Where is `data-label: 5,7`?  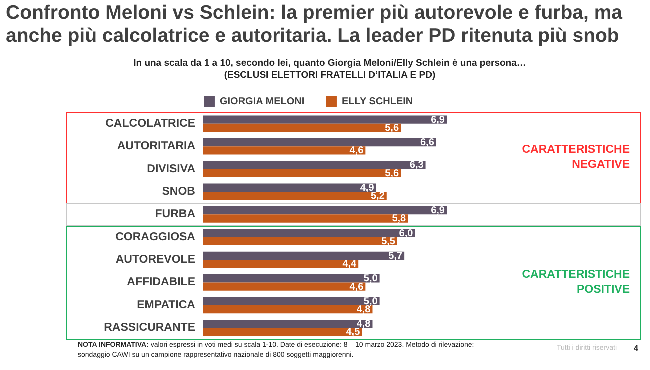 data-label: 5,7 is located at coordinates (395, 256).